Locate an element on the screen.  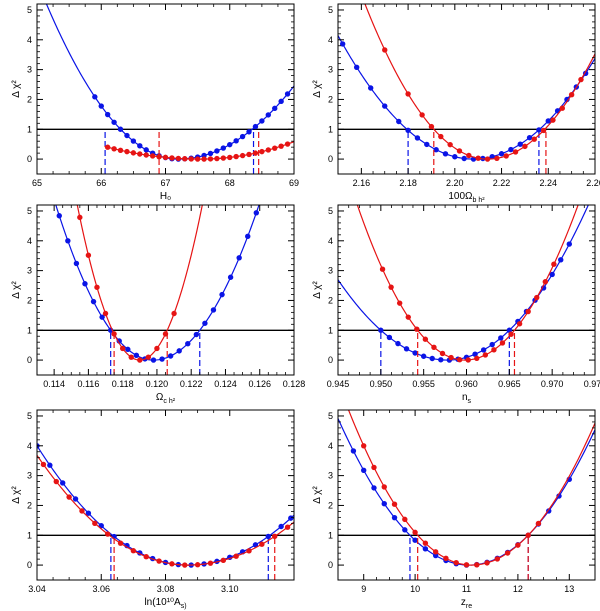
x-axis-label: Ωc h² is located at coordinates (166, 398).